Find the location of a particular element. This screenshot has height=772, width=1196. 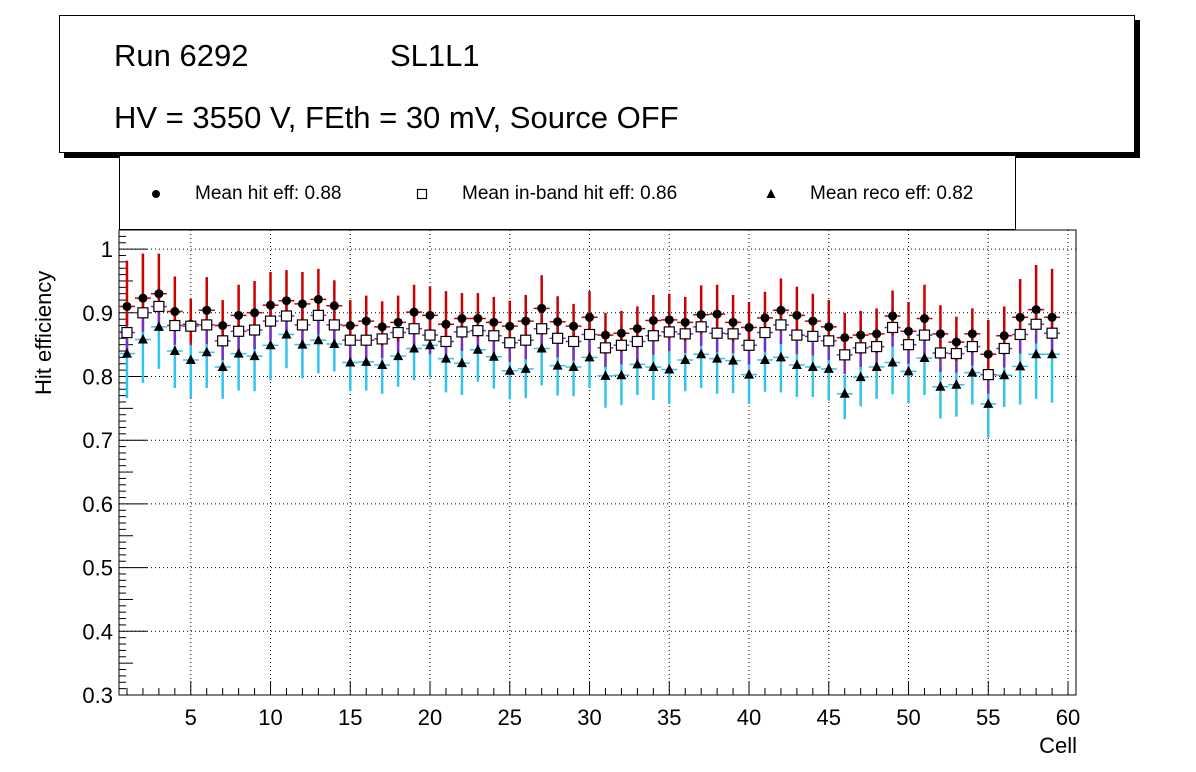

x-tick-label: 55 is located at coordinates (988, 717).